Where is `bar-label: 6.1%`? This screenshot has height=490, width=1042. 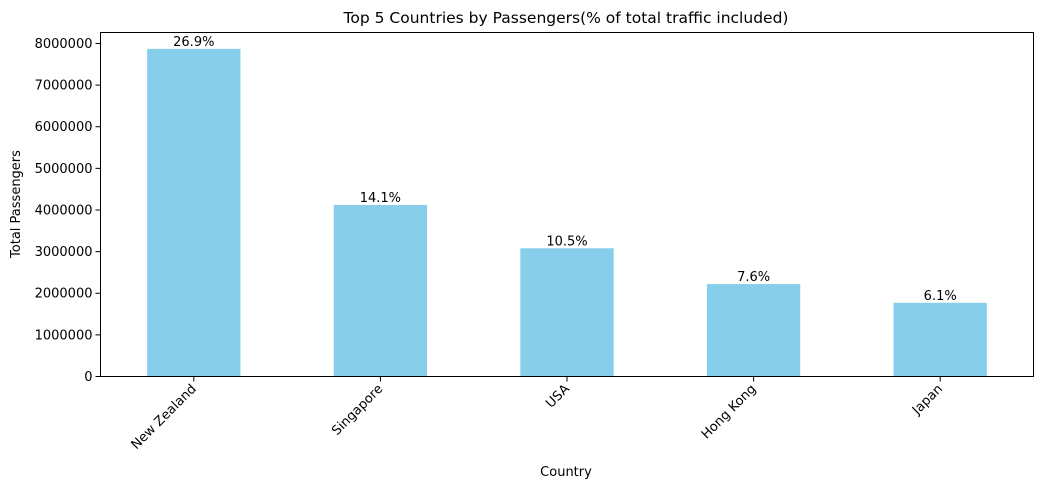
bar-label: 6.1% is located at coordinates (940, 296).